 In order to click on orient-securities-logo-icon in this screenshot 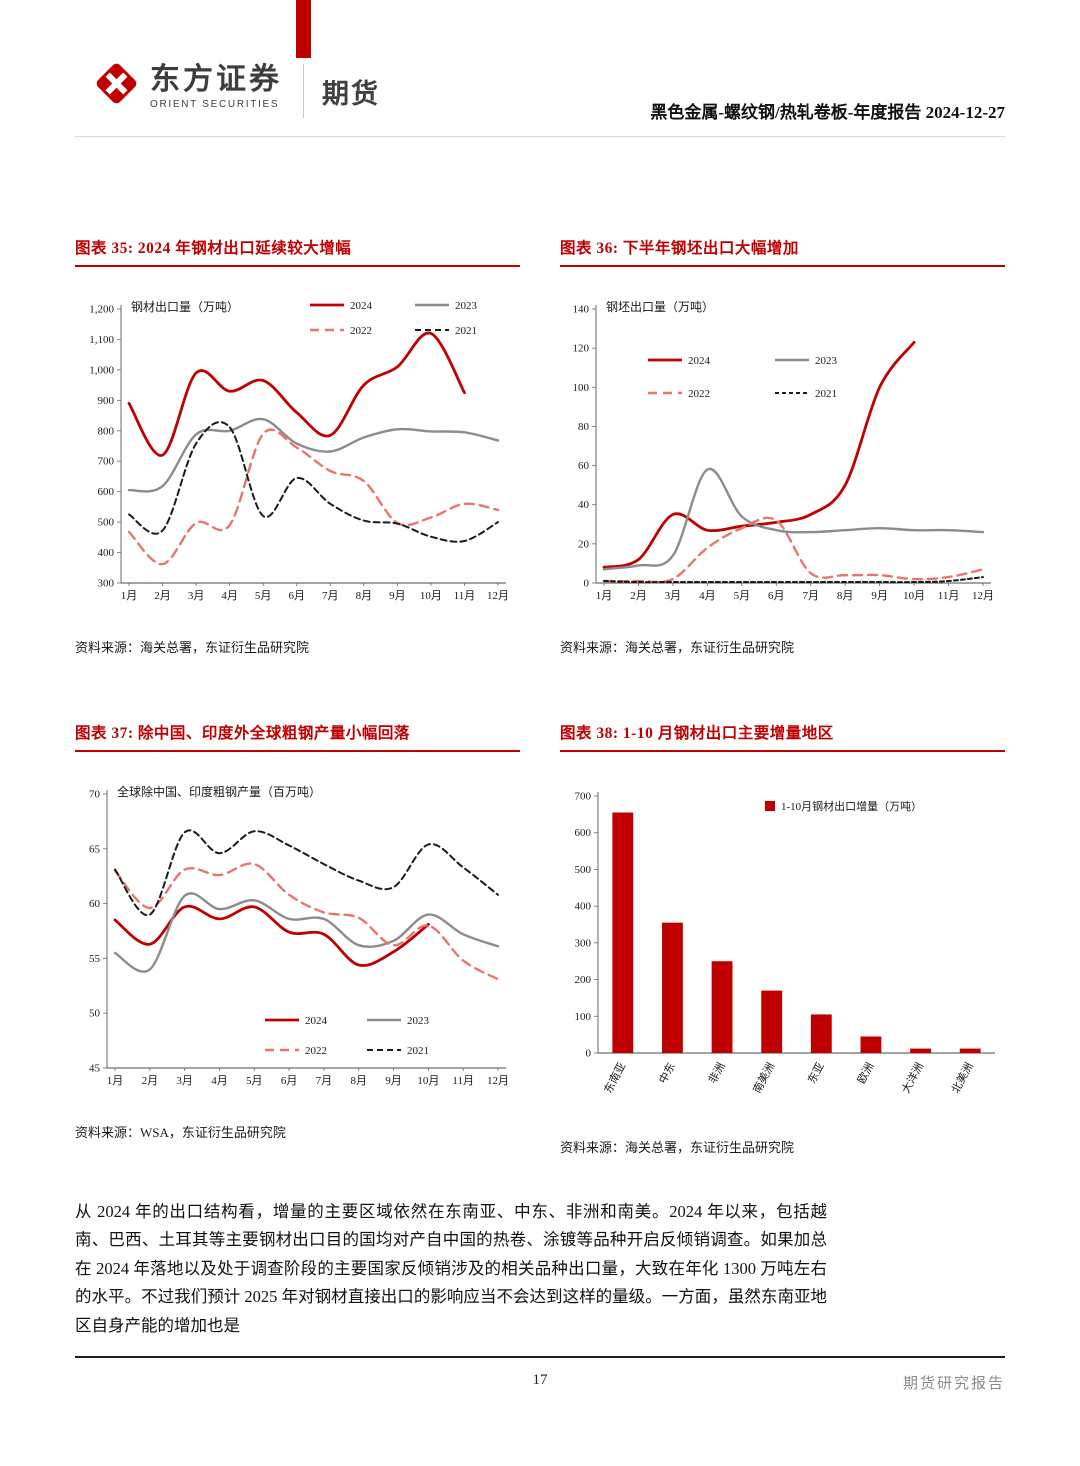, I will do `click(116, 83)`.